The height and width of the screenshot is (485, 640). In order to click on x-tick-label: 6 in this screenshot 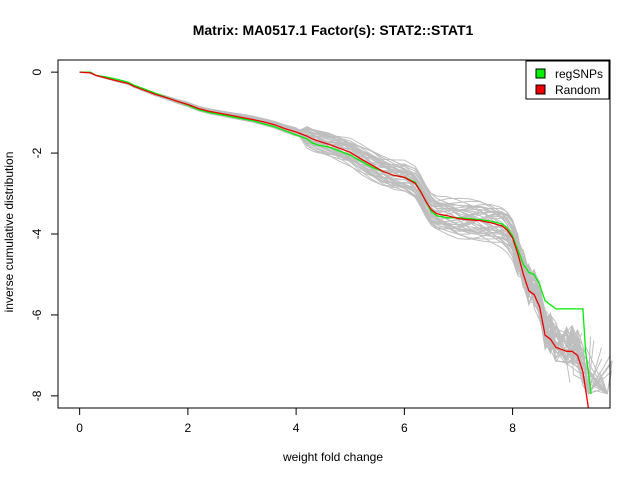, I will do `click(404, 428)`.